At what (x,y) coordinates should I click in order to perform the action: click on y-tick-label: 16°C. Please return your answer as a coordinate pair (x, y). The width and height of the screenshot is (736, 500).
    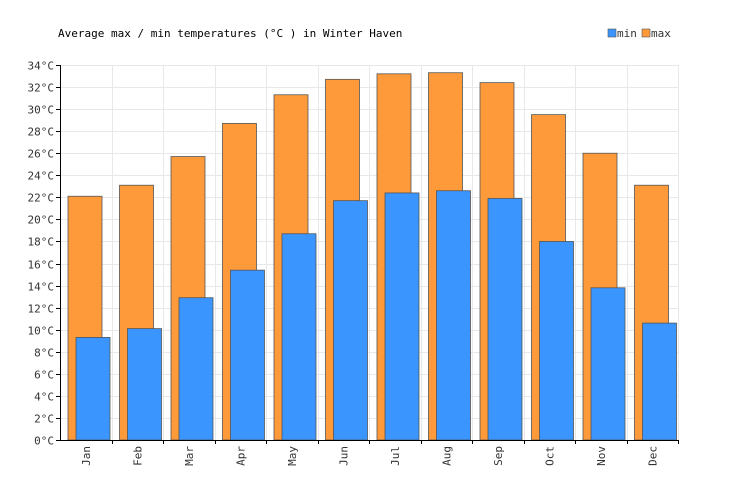
    Looking at the image, I should click on (41, 265).